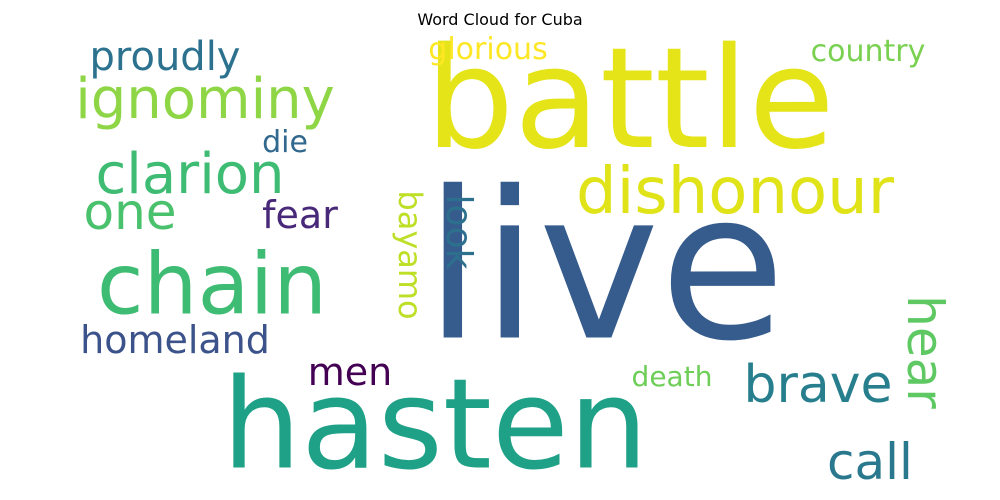 This screenshot has width=1000, height=500. Describe the element at coordinates (488, 49) in the screenshot. I see `word-glorious: glorious` at that location.